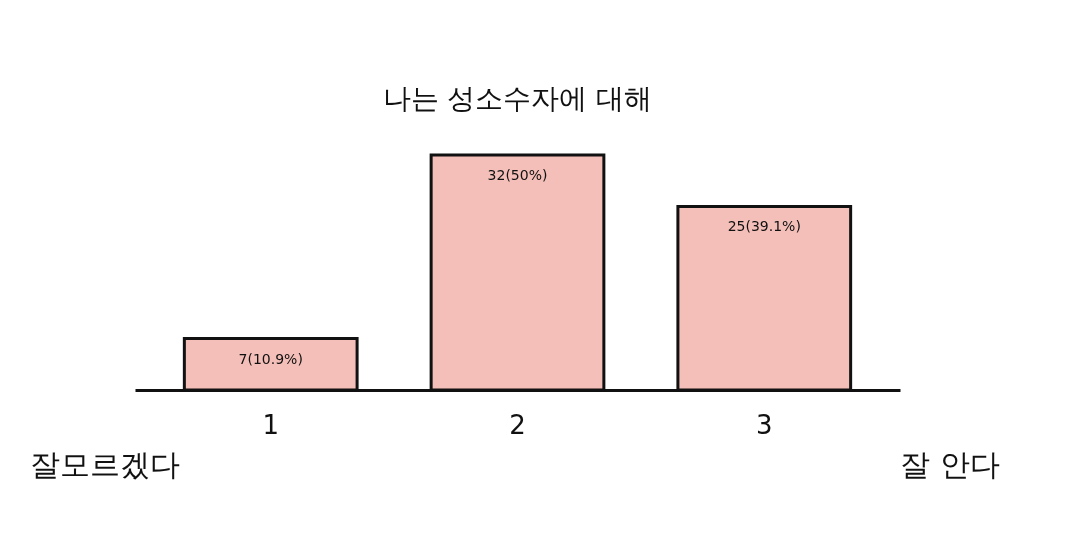 This screenshot has width=1069, height=546. I want to click on data-label: 25(39.1%), so click(764, 226).